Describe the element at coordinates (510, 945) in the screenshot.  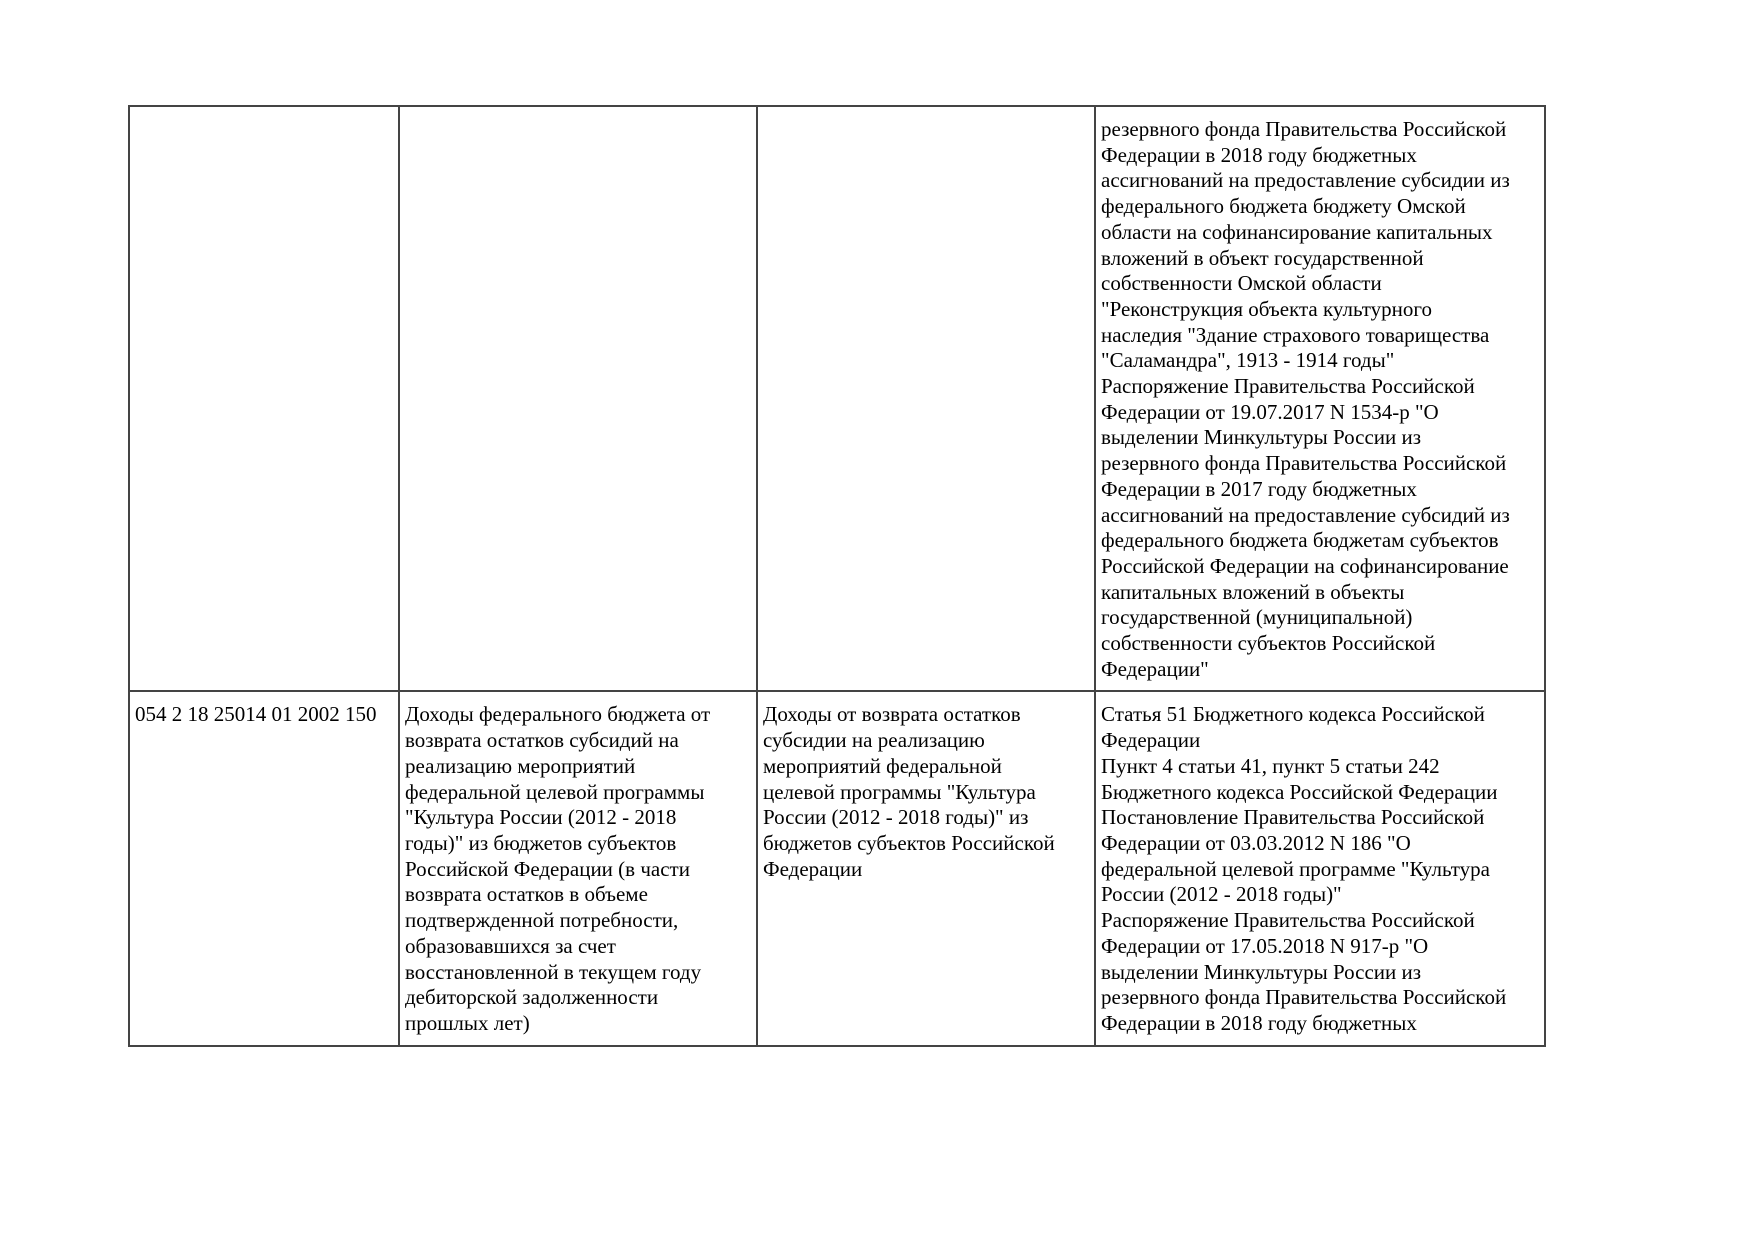
I see `text-line: образовавшихся за счет` at that location.